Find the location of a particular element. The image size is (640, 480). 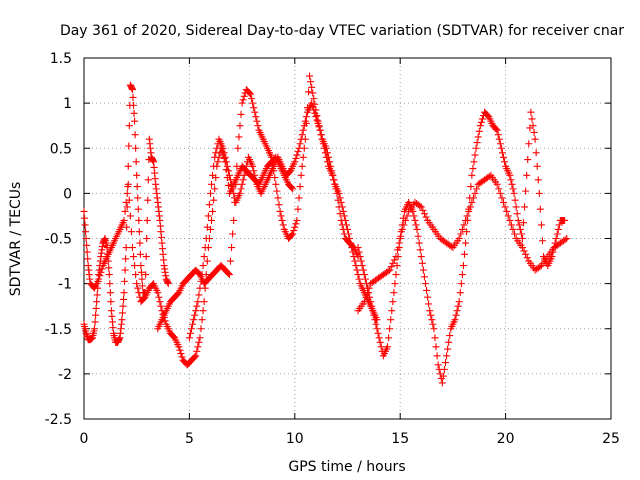

x-axis-label: GPS time / hours is located at coordinates (346, 467).